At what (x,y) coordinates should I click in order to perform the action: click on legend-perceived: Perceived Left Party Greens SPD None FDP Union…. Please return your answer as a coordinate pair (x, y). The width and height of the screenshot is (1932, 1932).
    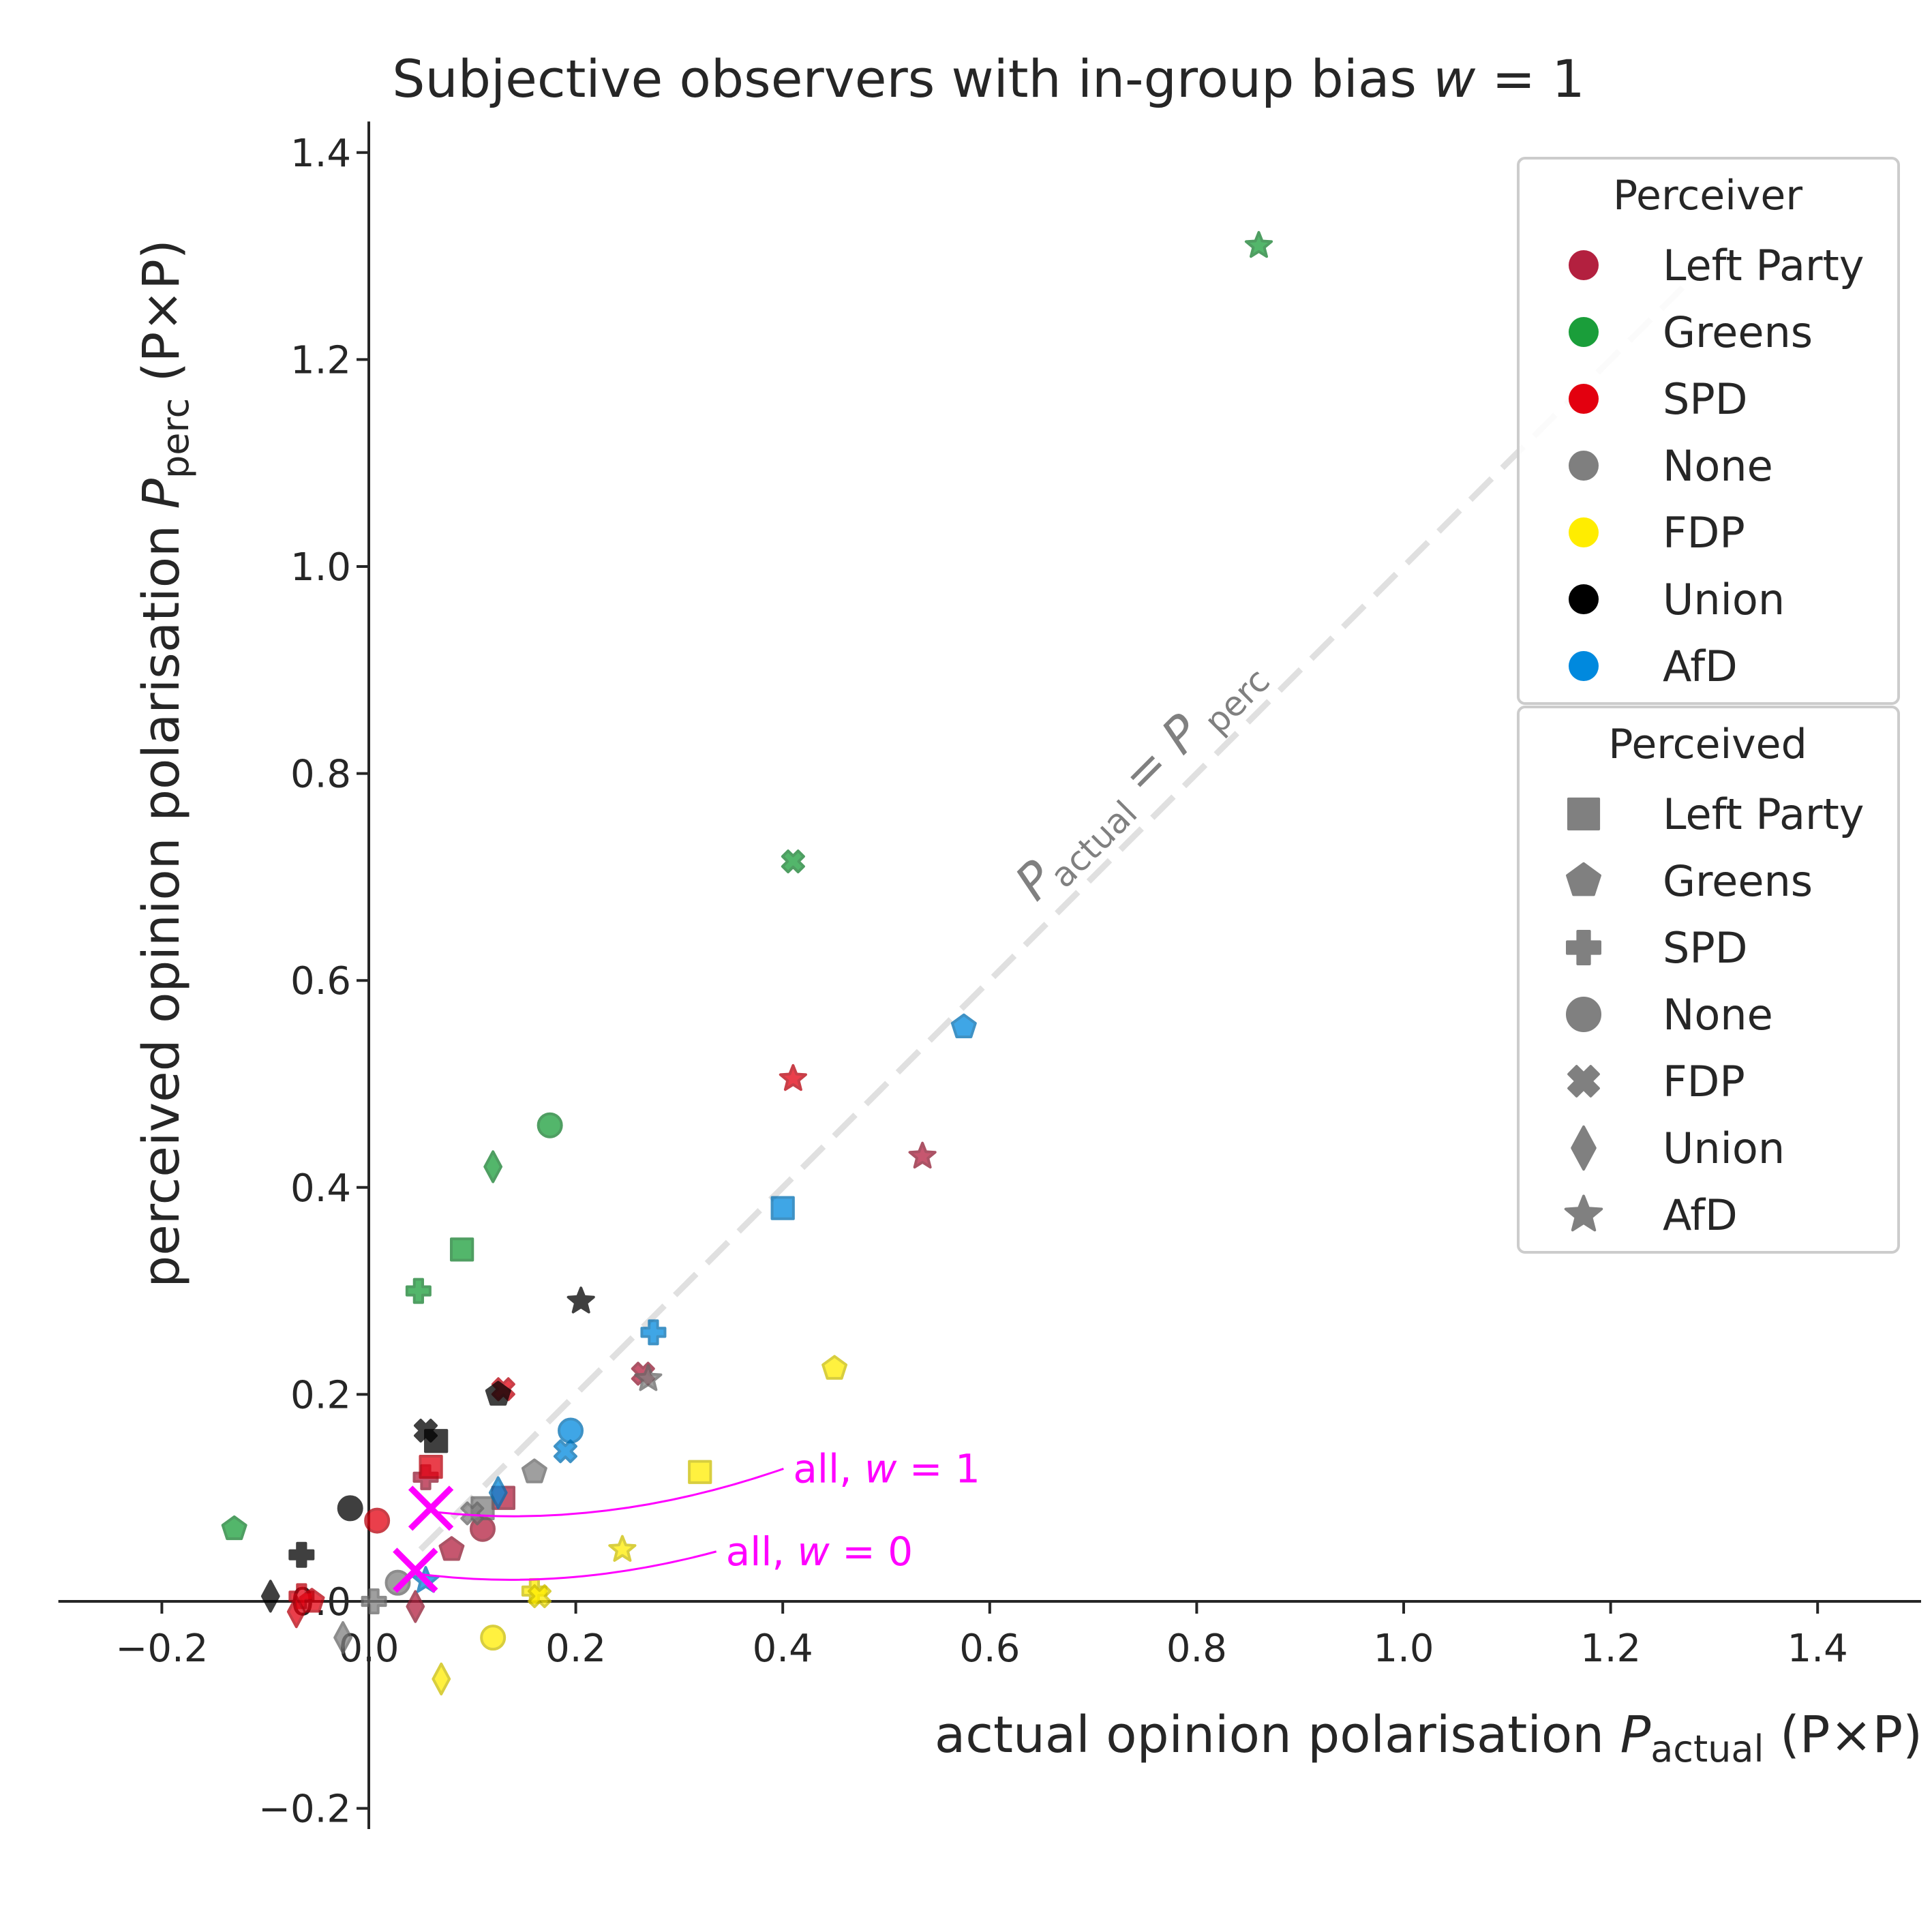
    Looking at the image, I should click on (1708, 980).